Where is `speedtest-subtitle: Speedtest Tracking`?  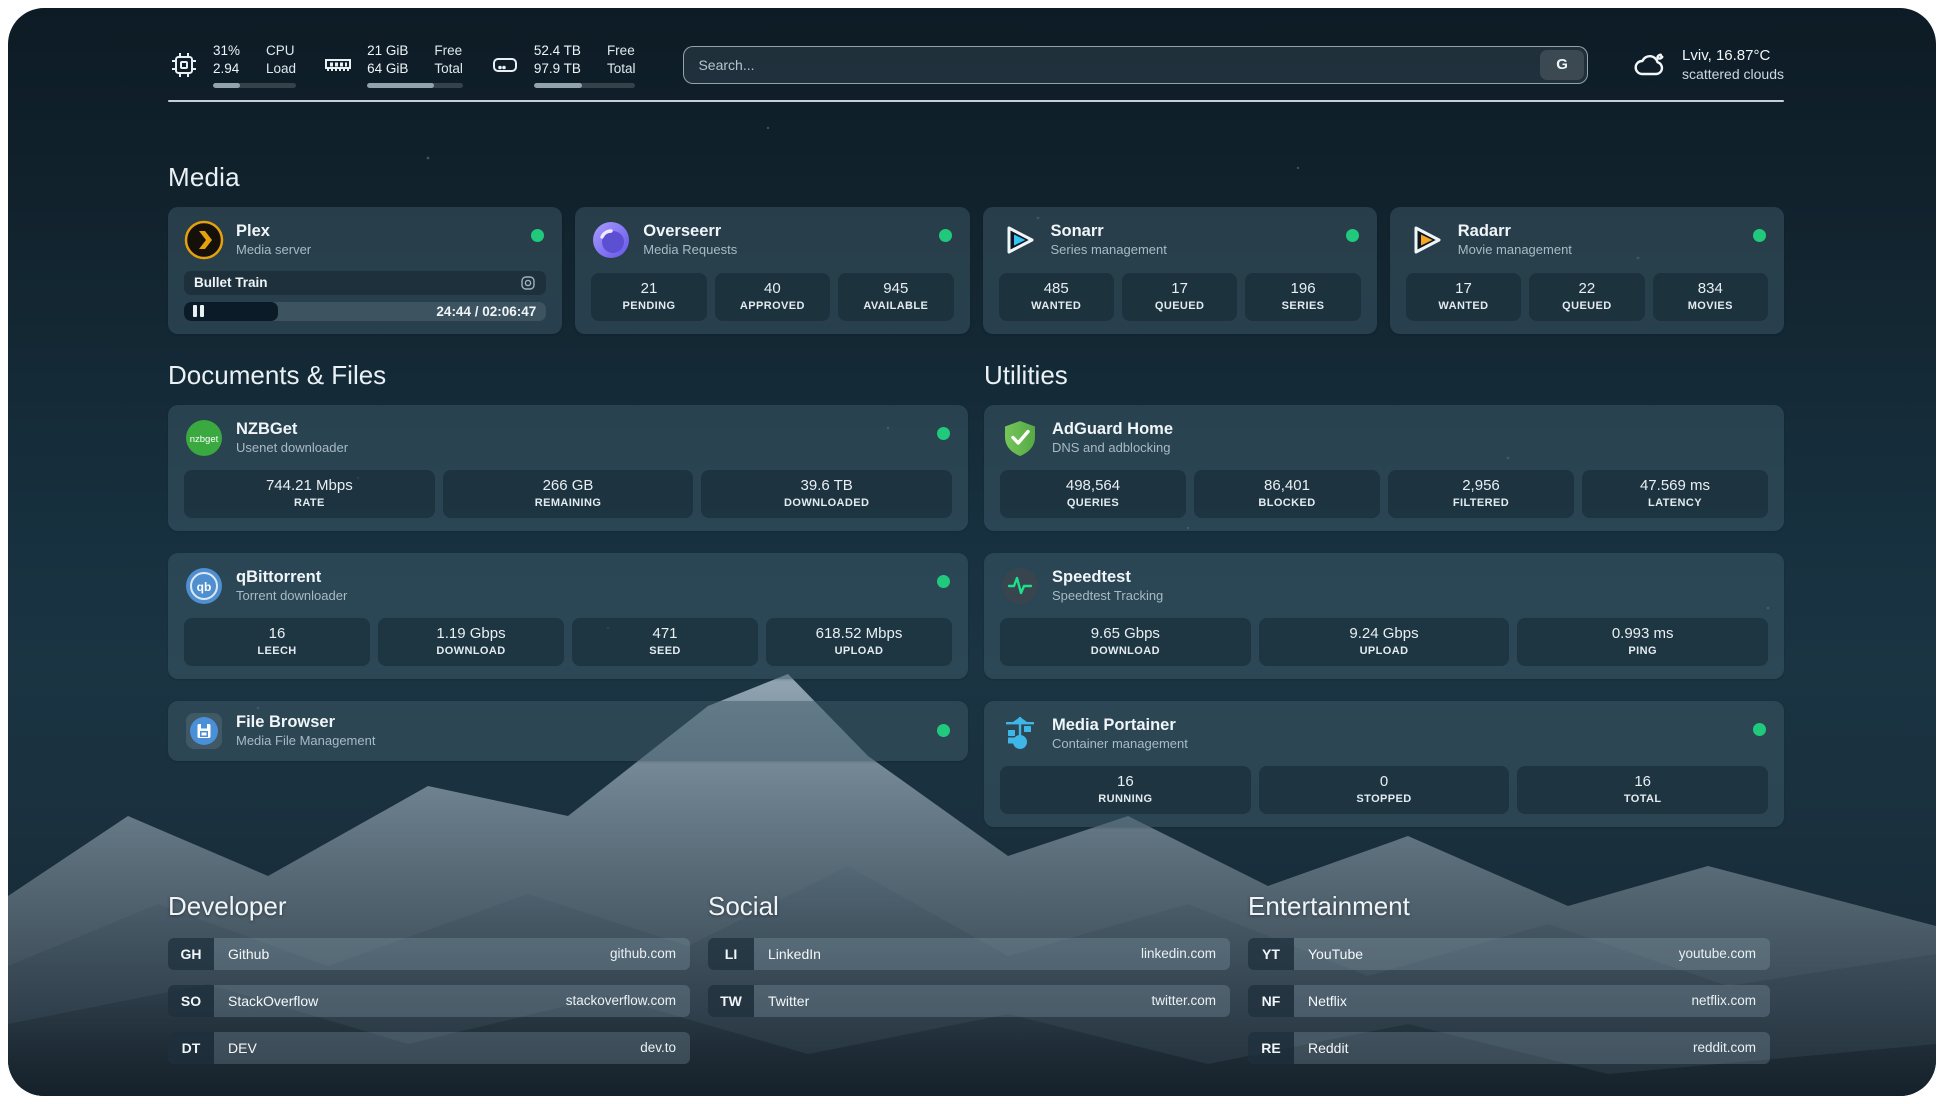
speedtest-subtitle: Speedtest Tracking is located at coordinates (1108, 595).